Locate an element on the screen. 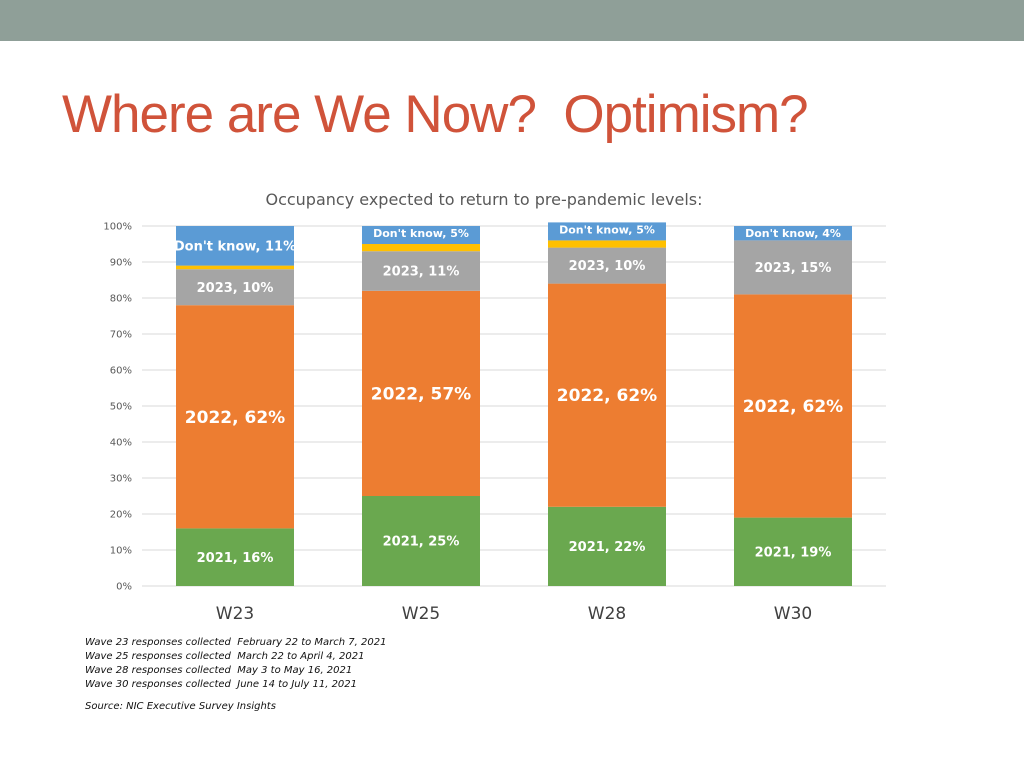 Image resolution: width=1024 pixels, height=768 pixels. data-label: 2021, 16% is located at coordinates (235, 558).